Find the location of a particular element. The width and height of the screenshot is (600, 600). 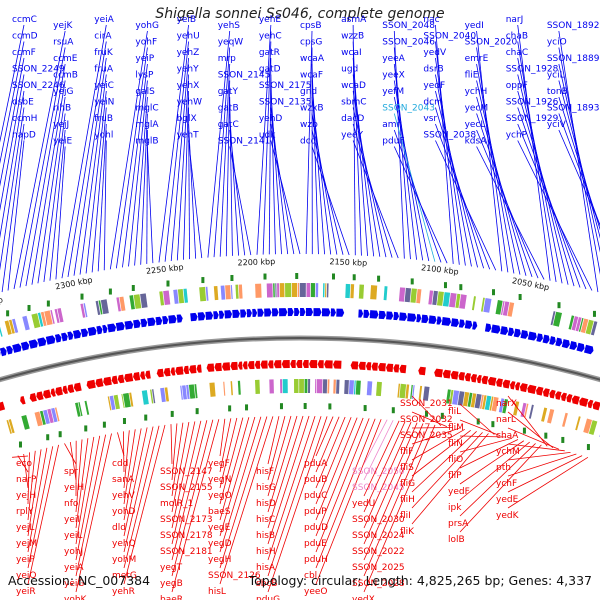

minus-strand-genes is located at coordinates (300, 385).